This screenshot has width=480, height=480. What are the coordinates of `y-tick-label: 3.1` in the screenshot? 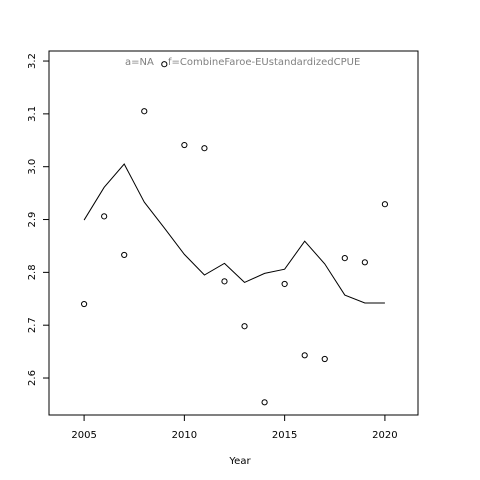 It's located at (32, 114).